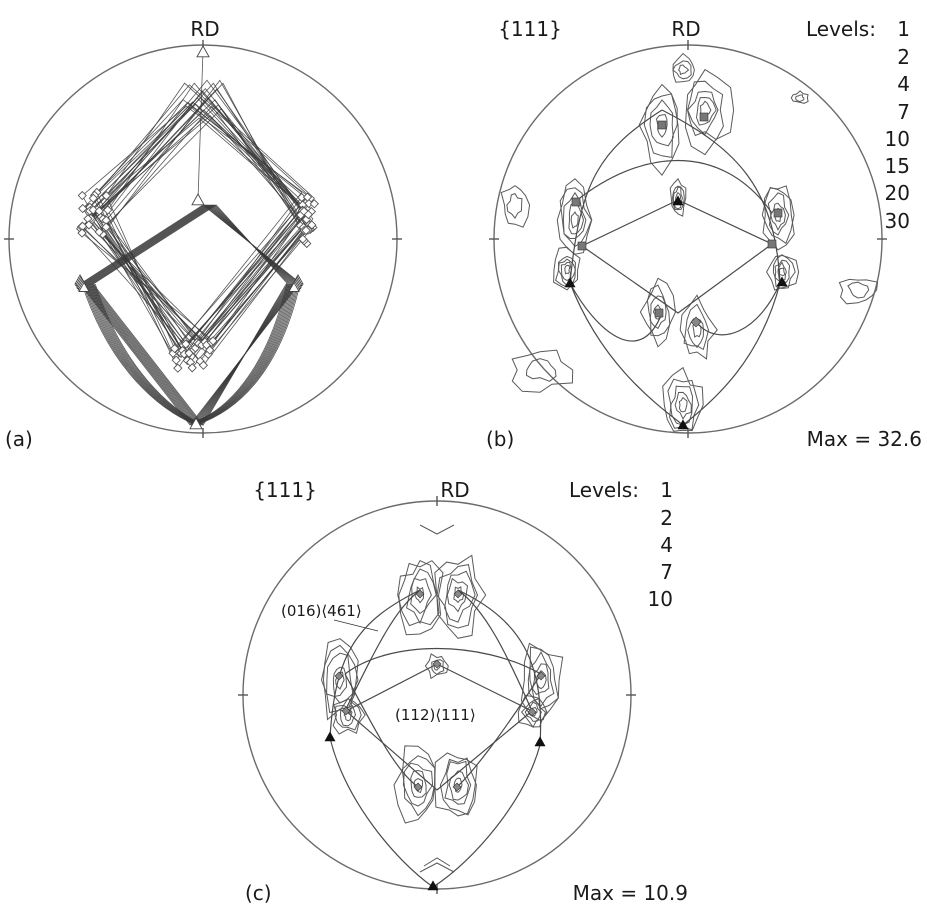 This screenshot has width=927, height=909. Describe the element at coordinates (897, 166) in the screenshot. I see `level-value: 15` at that location.